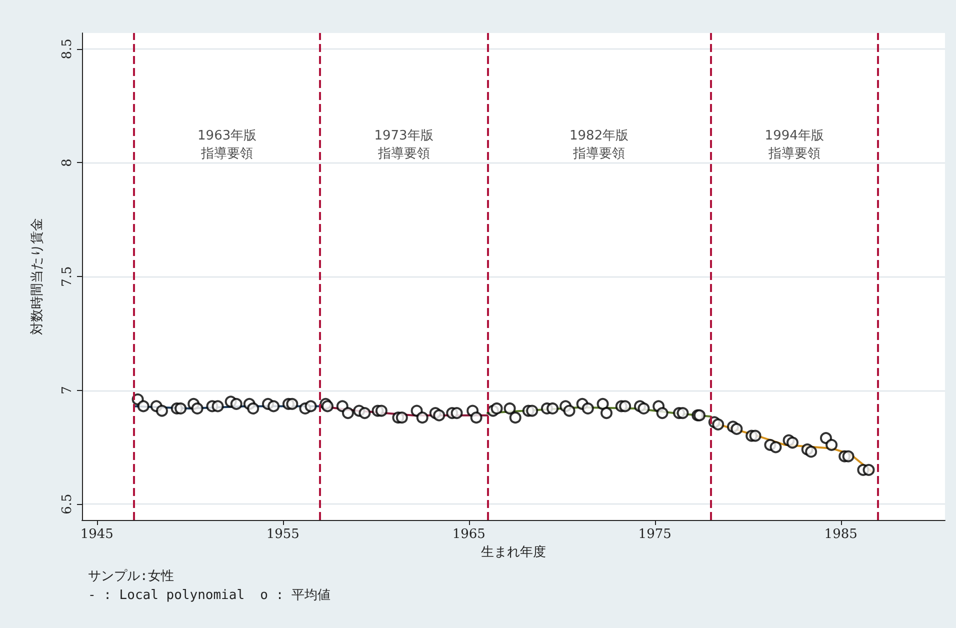  Describe the element at coordinates (67, 162) in the screenshot. I see `y-tick-label: 8` at that location.